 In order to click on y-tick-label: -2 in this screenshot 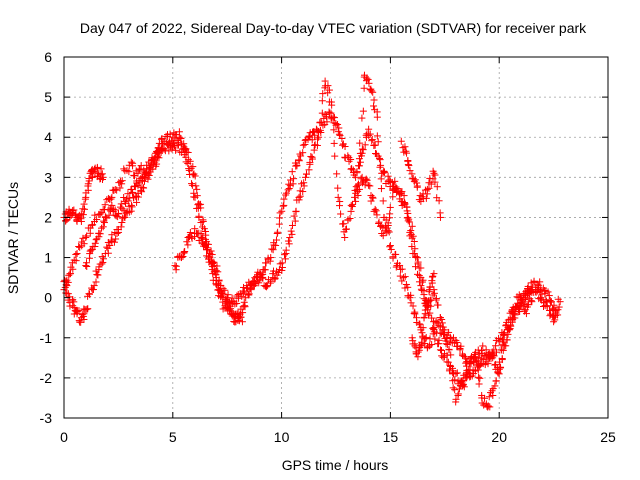, I will do `click(46, 378)`.